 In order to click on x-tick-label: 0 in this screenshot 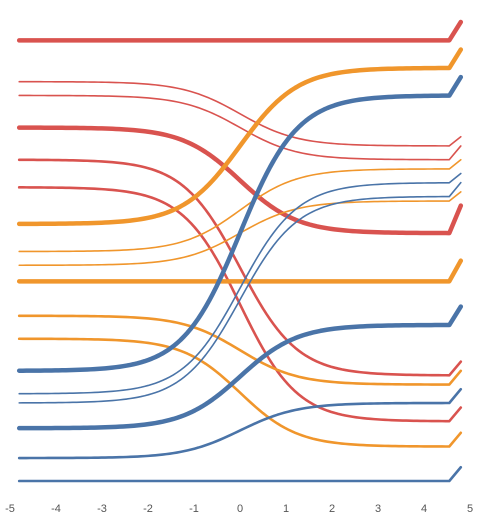, I will do `click(240, 509)`.